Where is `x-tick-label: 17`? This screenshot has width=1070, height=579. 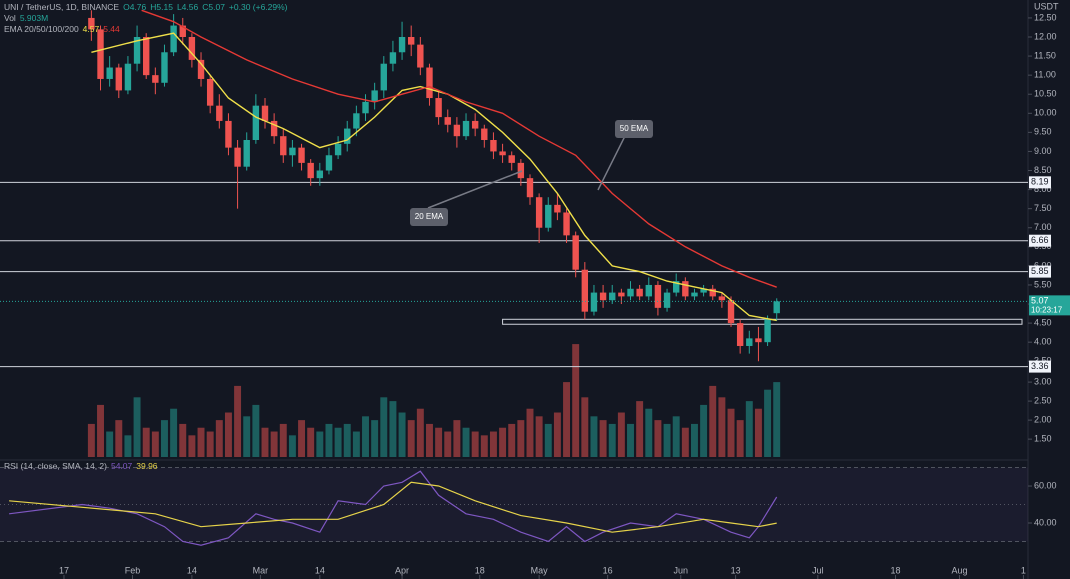
x-tick-label: 17 is located at coordinates (64, 570).